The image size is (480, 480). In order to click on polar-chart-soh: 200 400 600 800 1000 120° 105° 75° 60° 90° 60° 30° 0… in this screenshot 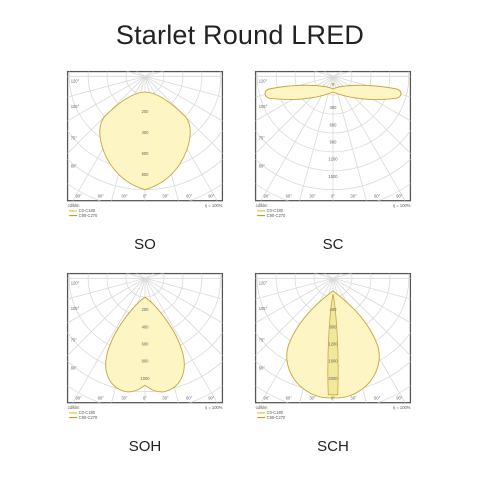, I will do `click(145, 346)`.